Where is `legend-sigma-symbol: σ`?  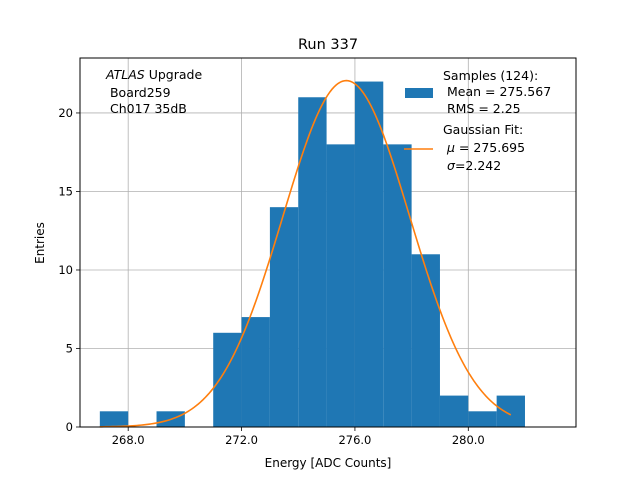 legend-sigma-symbol: σ is located at coordinates (451, 165).